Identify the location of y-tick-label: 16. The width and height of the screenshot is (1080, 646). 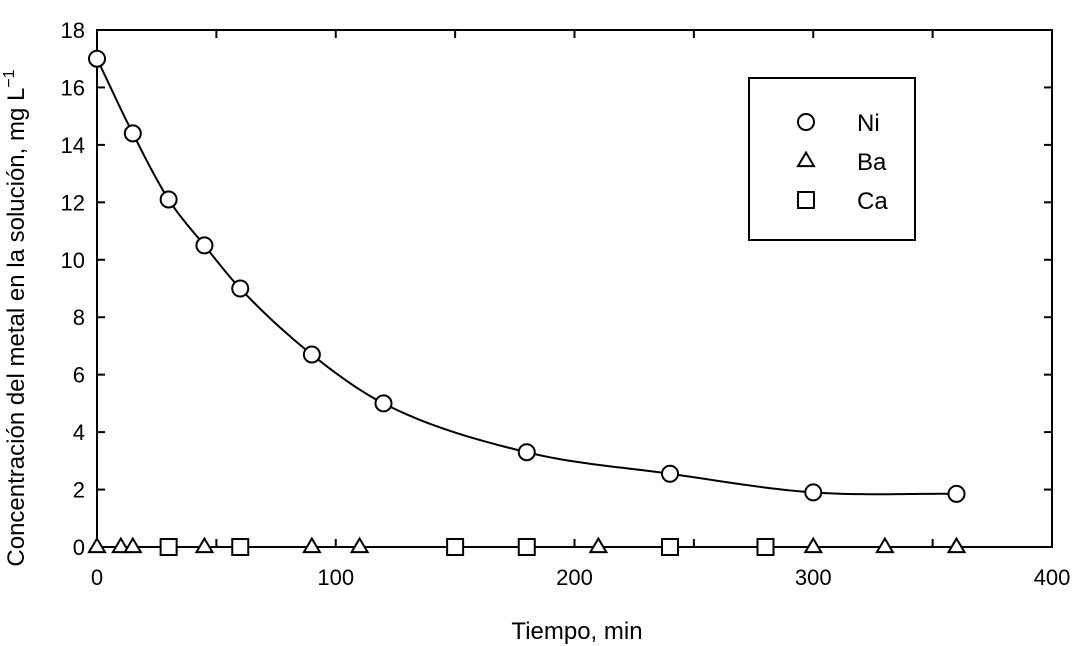
(73, 87).